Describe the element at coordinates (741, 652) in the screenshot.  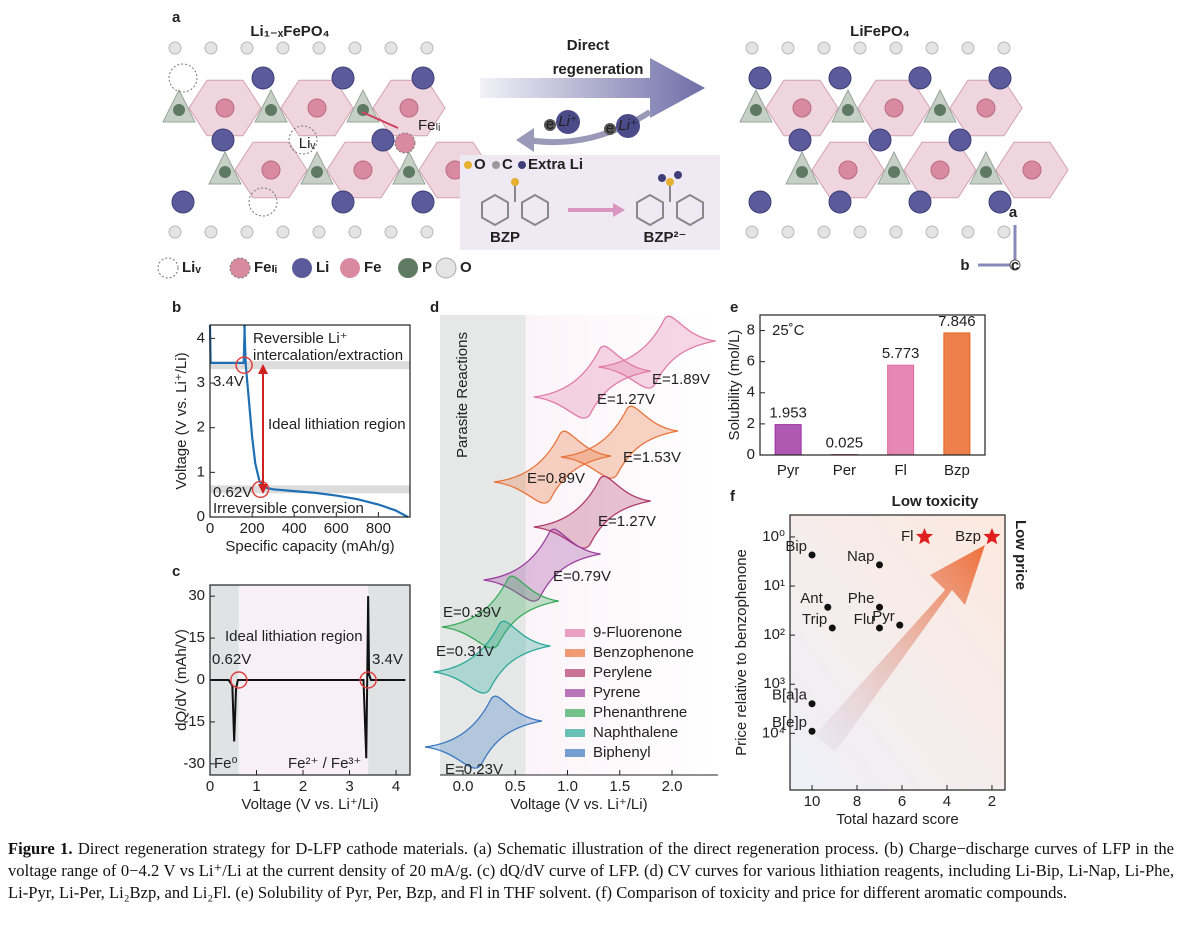
I see `y-axis-label: Price relative to benzophenone` at that location.